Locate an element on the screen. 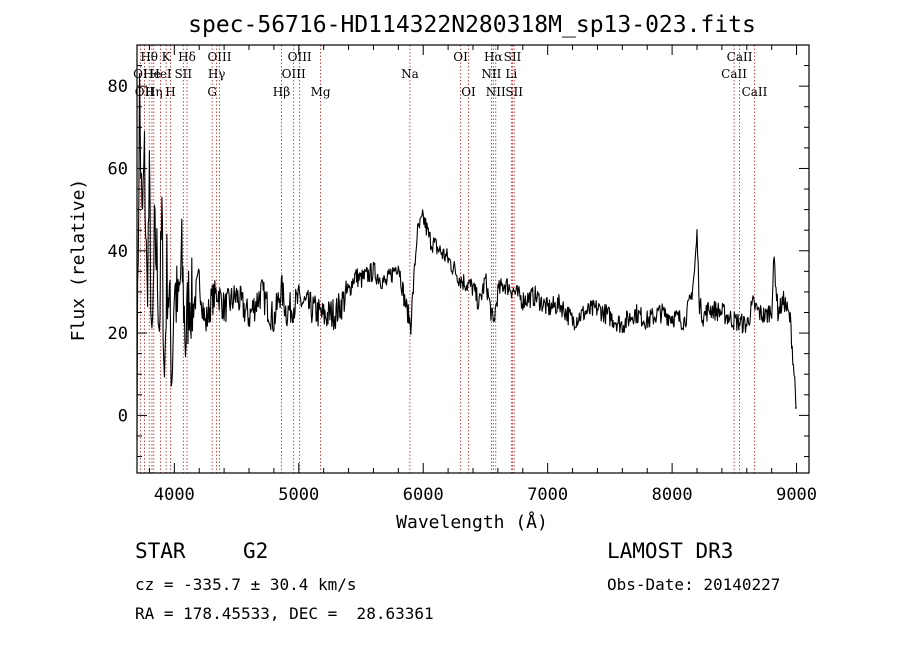 This screenshot has height=649, width=900. y-tick-label: 80 is located at coordinates (118, 87).